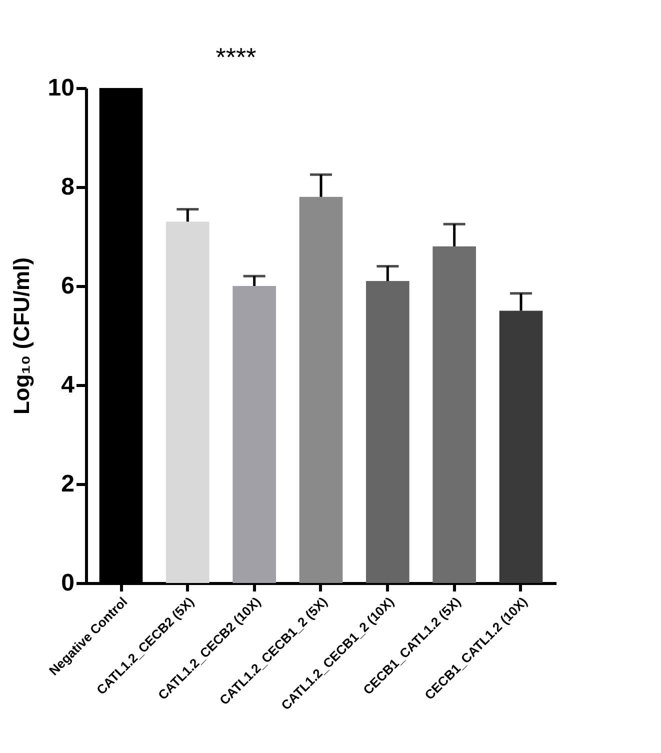 This screenshot has width=661, height=753. What do you see at coordinates (21, 336) in the screenshot?
I see `y-axis-title: Log₁₀ (CFU/ml)` at bounding box center [21, 336].